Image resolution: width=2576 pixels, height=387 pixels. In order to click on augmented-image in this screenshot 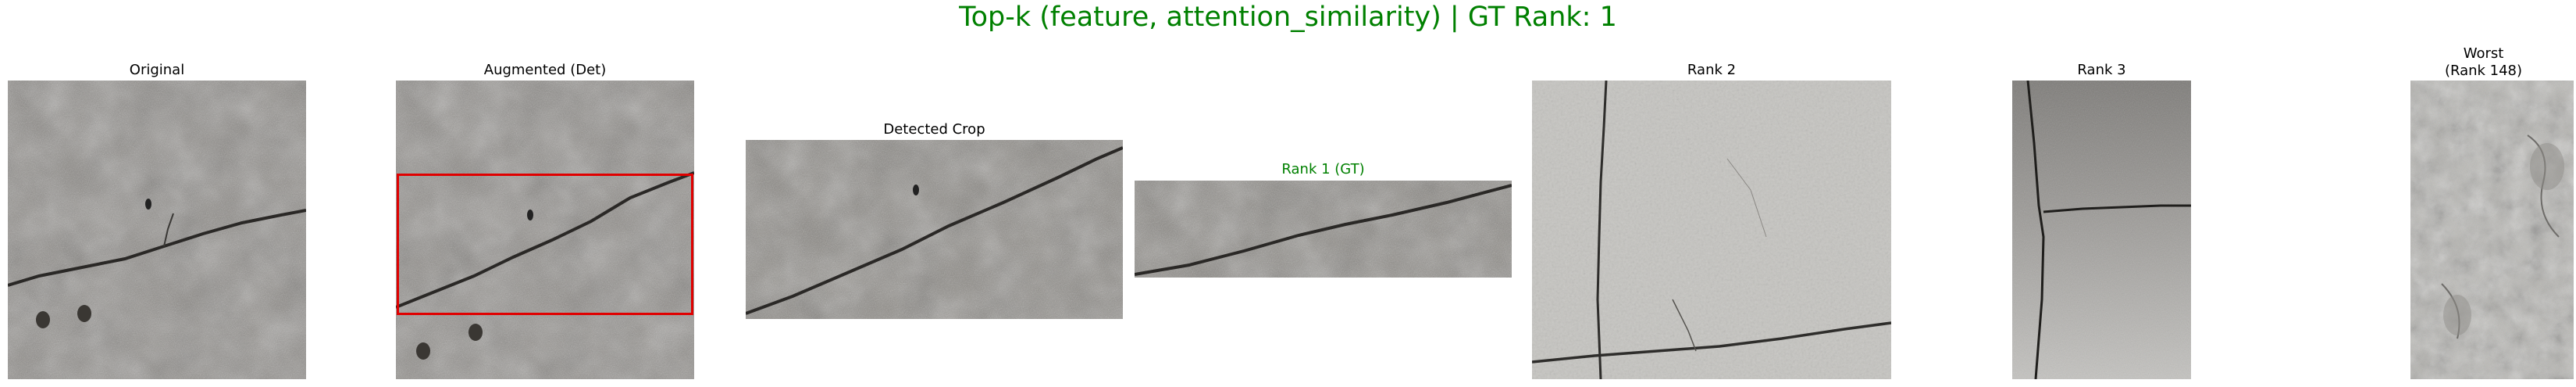, I will do `click(545, 230)`.